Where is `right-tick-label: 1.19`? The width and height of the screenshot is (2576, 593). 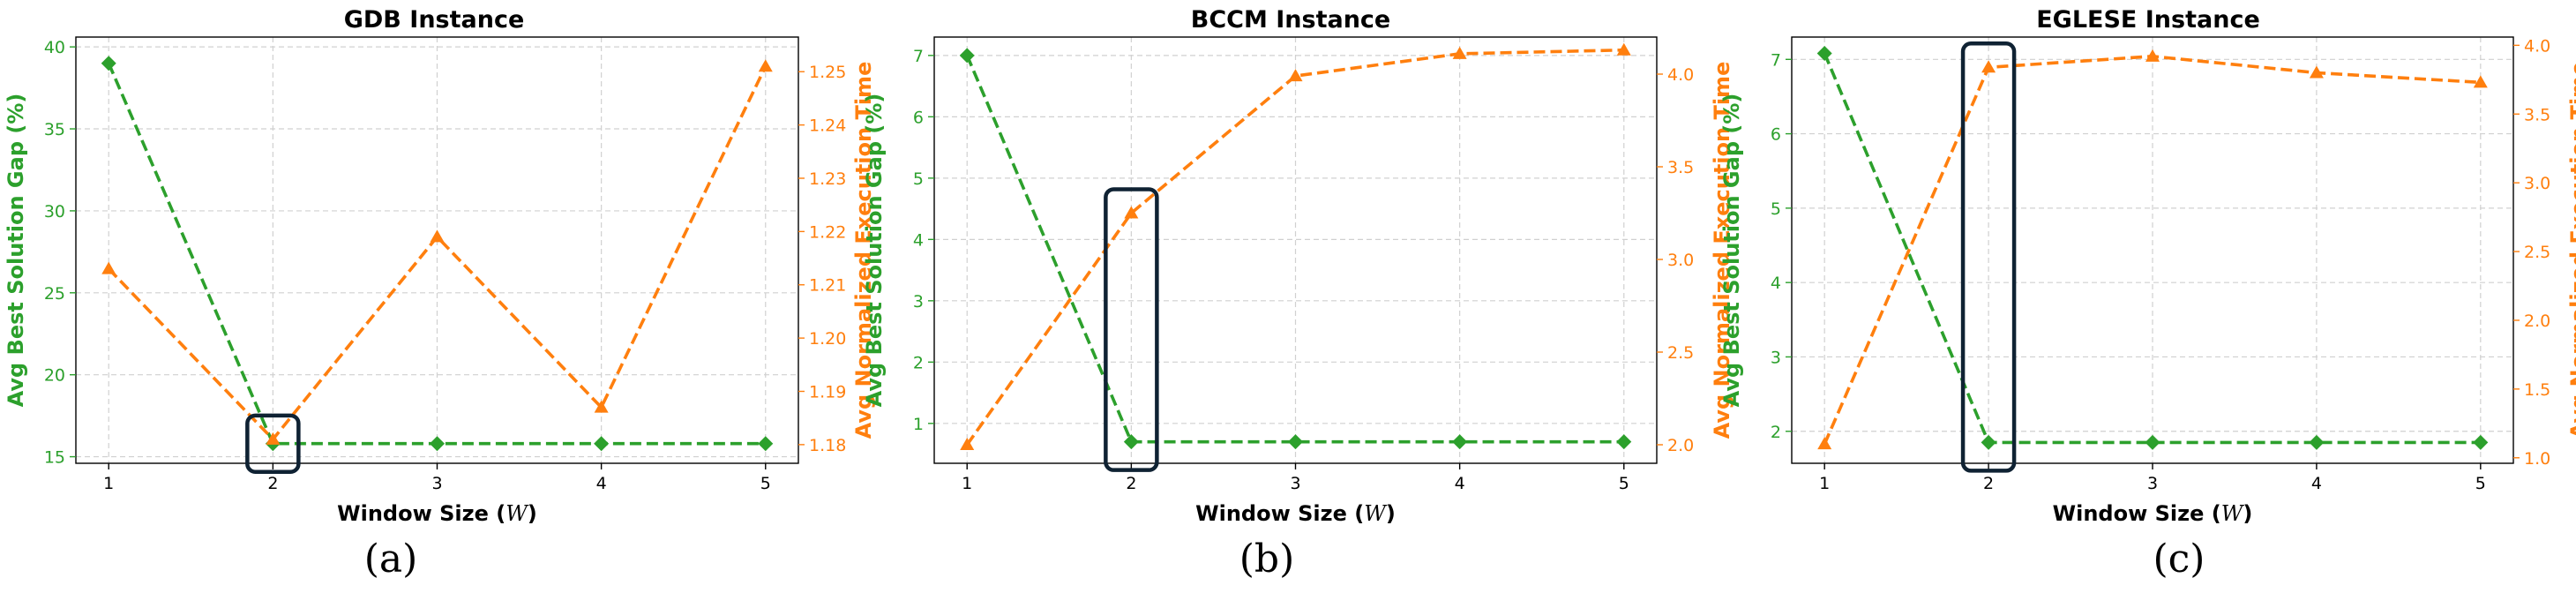
right-tick-label: 1.19 is located at coordinates (828, 392).